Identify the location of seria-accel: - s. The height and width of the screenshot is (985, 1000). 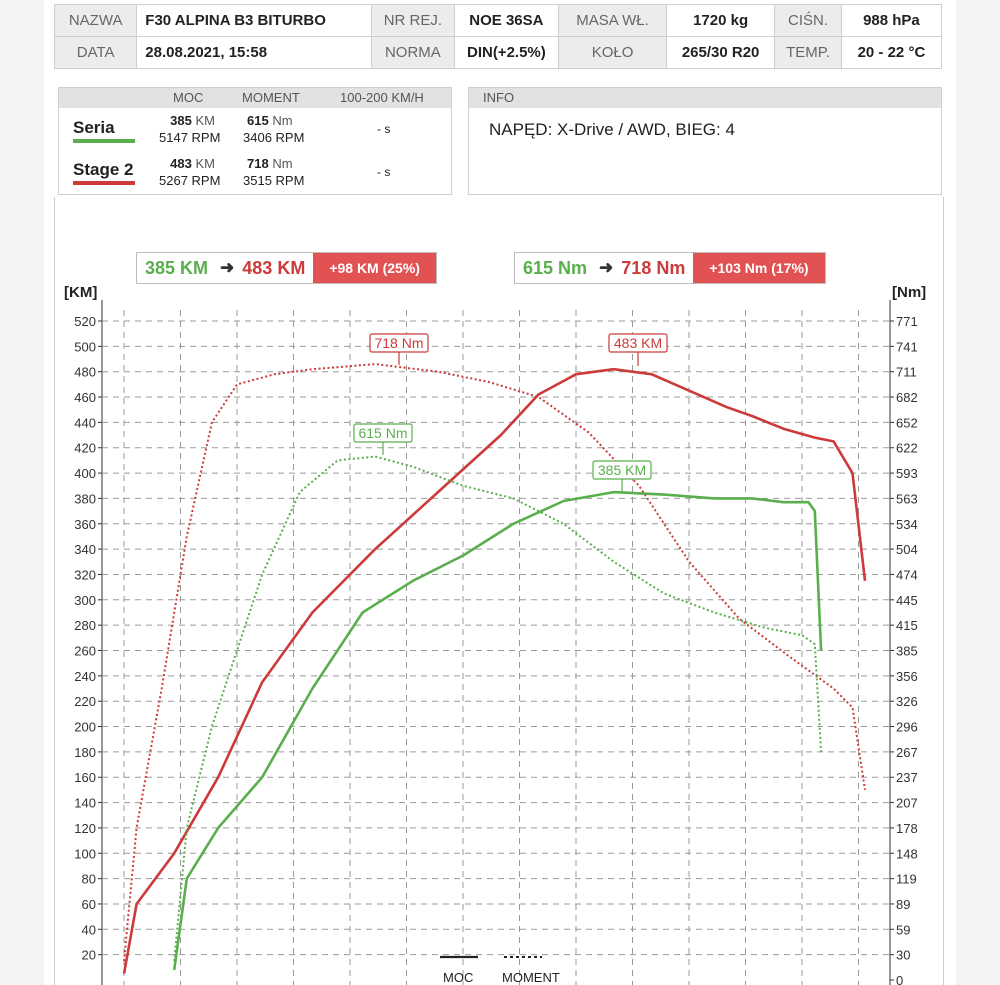
(384, 129).